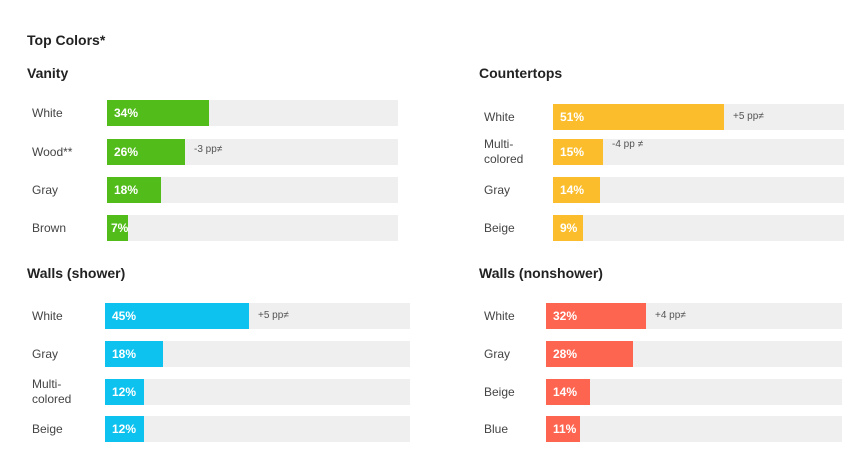  What do you see at coordinates (694, 354) in the screenshot?
I see `bar-track: 28%` at bounding box center [694, 354].